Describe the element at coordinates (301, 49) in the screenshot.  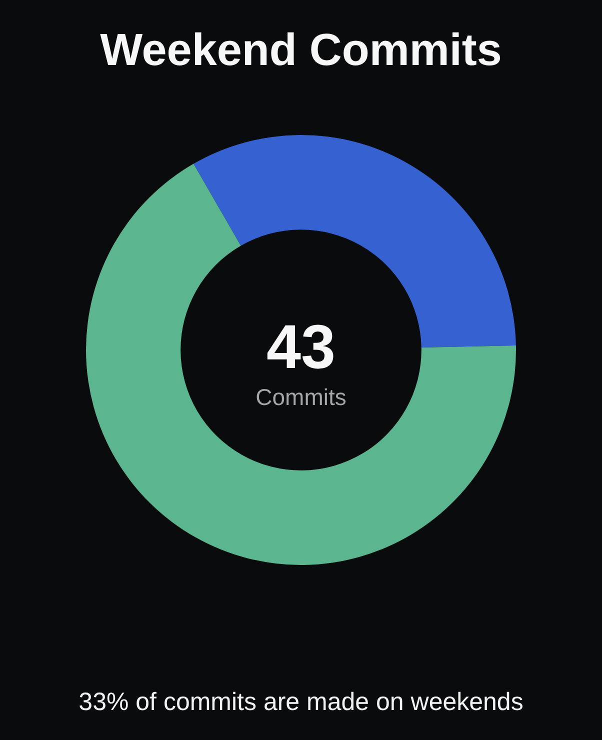
I see `chart-title: Weekend Commits` at that location.